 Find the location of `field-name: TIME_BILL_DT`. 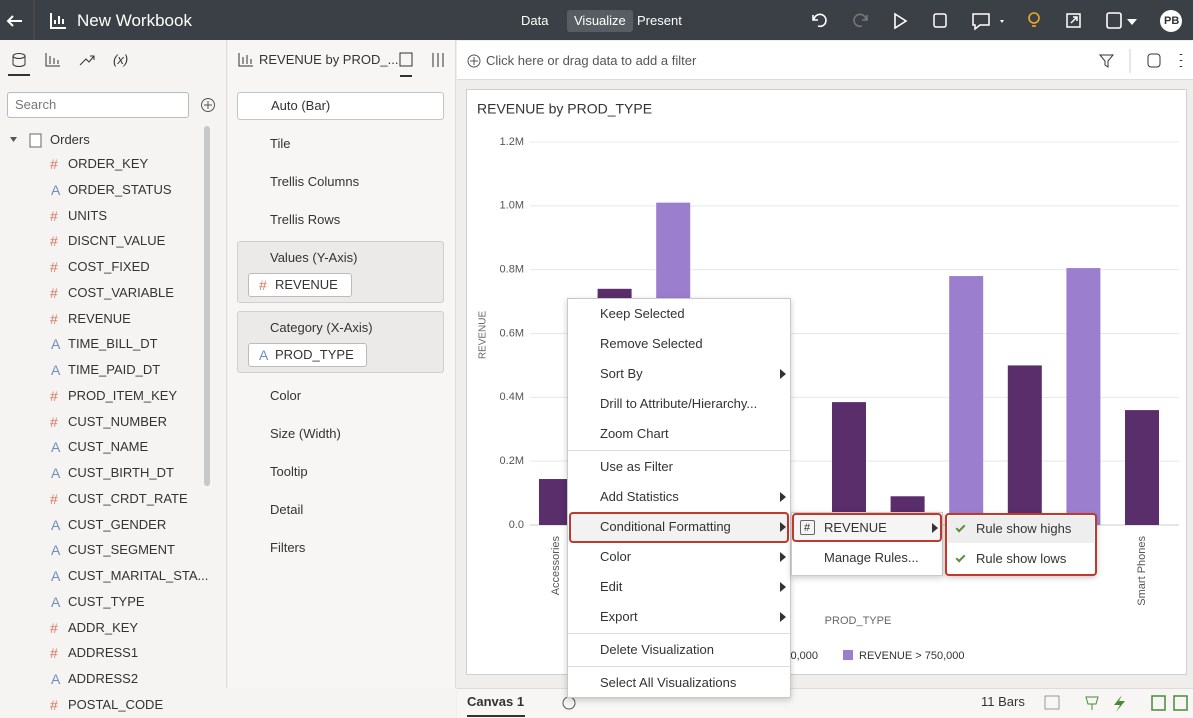

field-name: TIME_BILL_DT is located at coordinates (113, 344).